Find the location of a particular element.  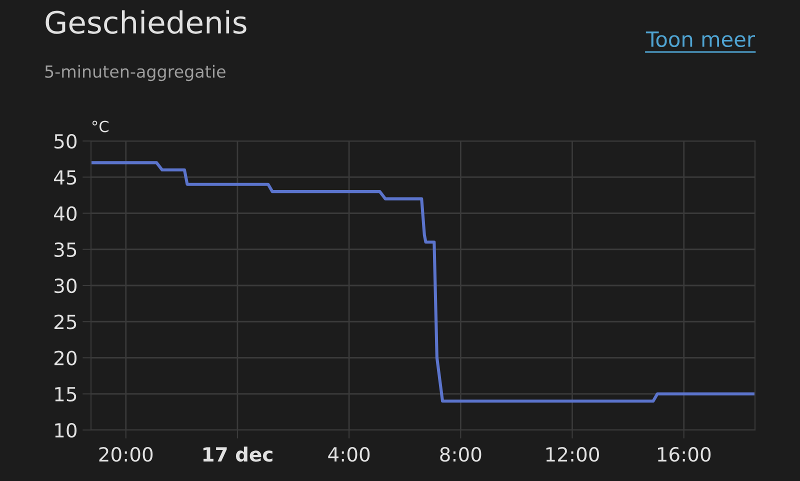

y-tick-label: 50 is located at coordinates (65, 141).